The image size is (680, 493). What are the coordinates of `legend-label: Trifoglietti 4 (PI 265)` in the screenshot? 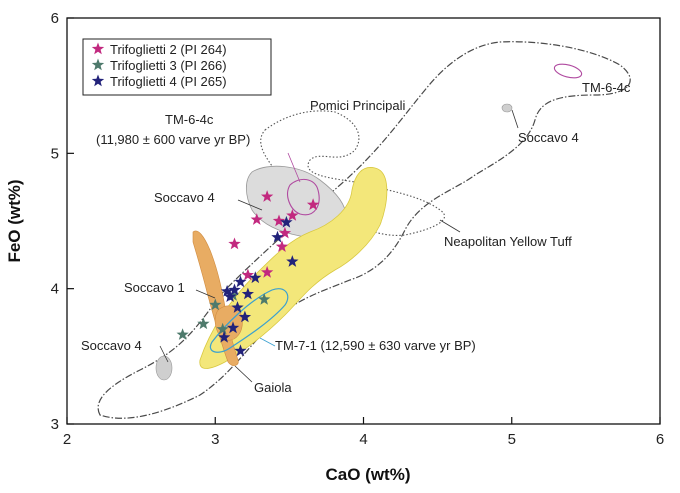 It's located at (168, 81).